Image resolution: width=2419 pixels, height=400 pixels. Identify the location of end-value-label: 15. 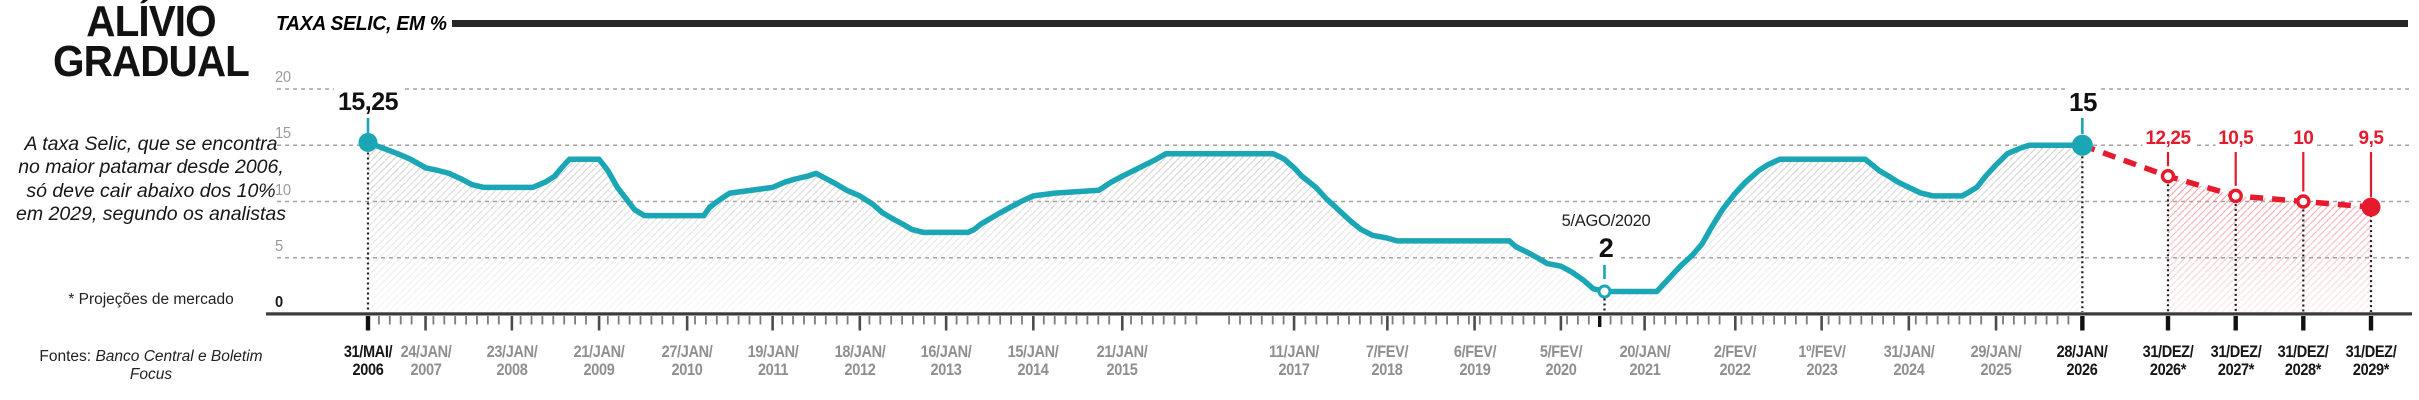
(2083, 102).